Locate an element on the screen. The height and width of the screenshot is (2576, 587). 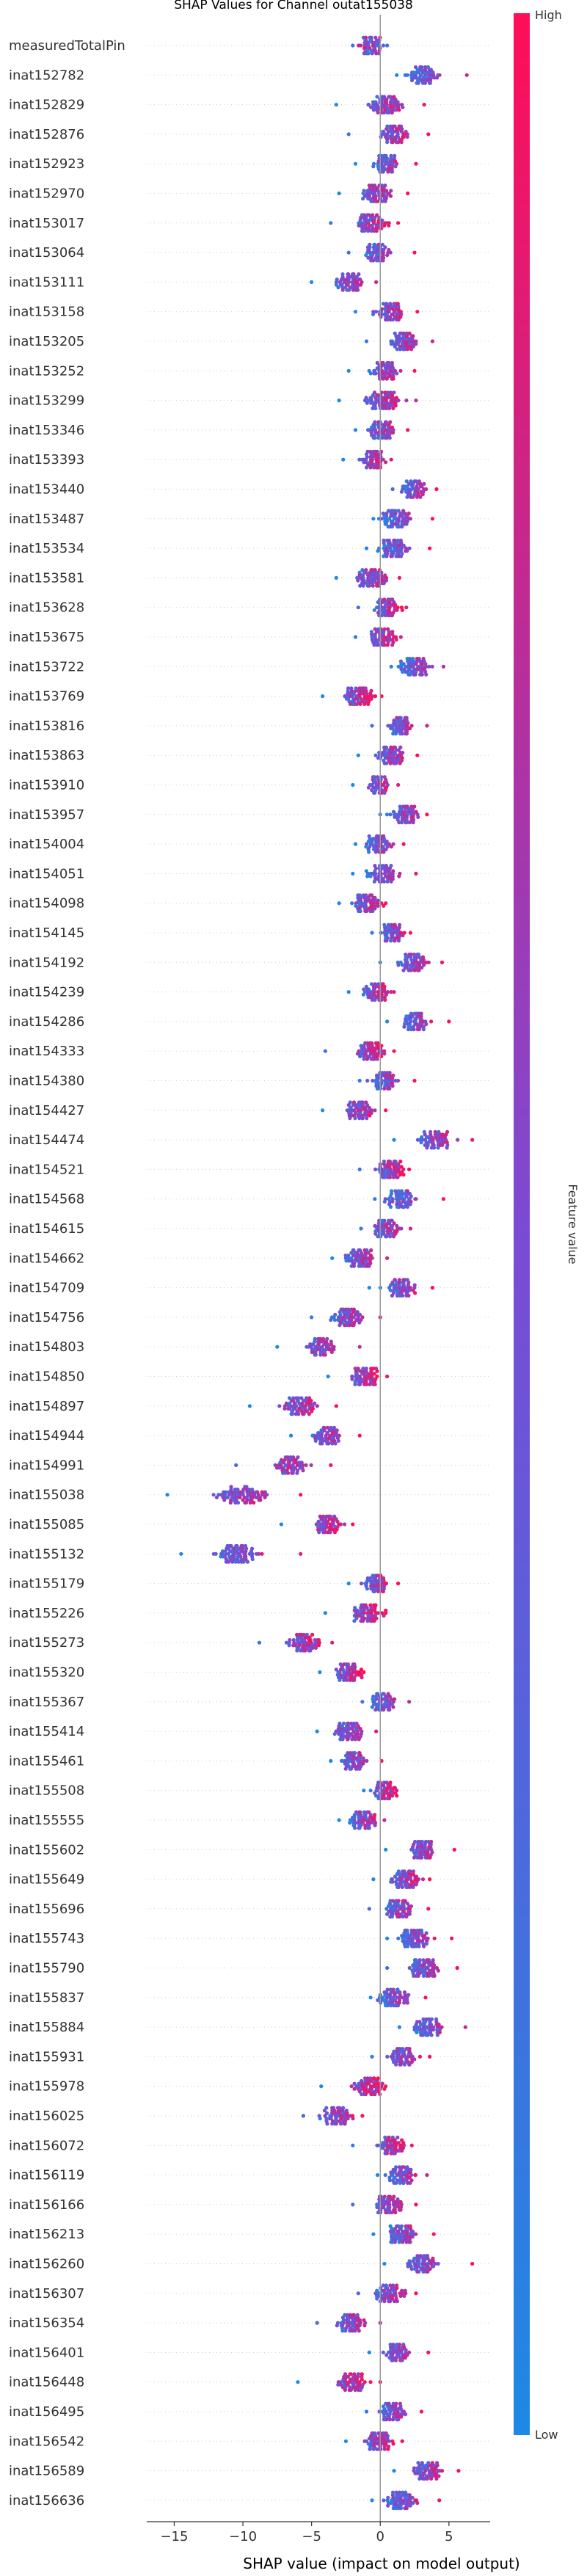
feature-label: inat152923 is located at coordinates (46, 164).